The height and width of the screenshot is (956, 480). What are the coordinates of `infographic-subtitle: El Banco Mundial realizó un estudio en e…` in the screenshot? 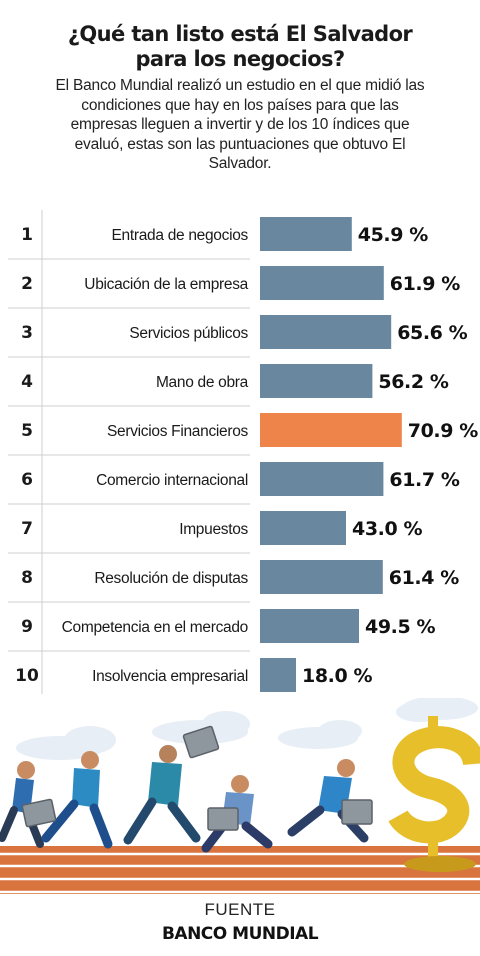 It's located at (240, 124).